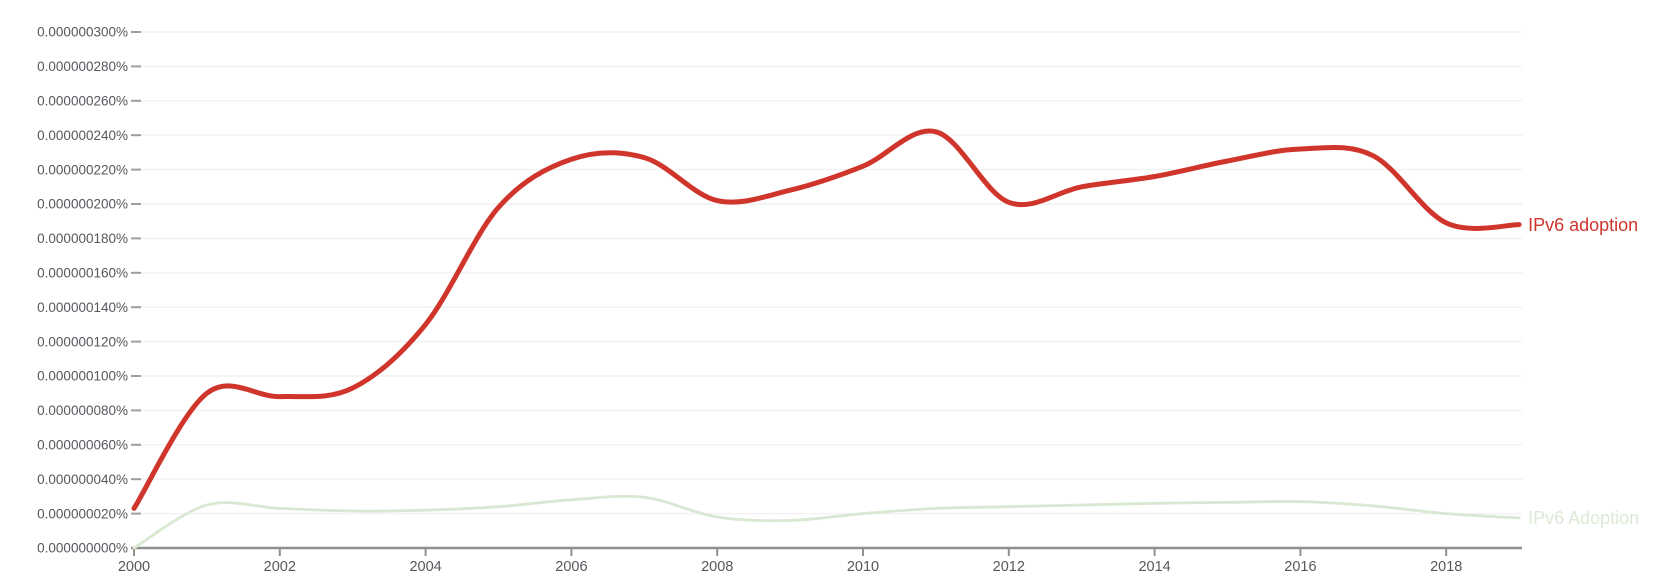 The height and width of the screenshot is (583, 1678). Describe the element at coordinates (82, 238) in the screenshot. I see `y-axis-tick-label: 0.000000180%` at that location.